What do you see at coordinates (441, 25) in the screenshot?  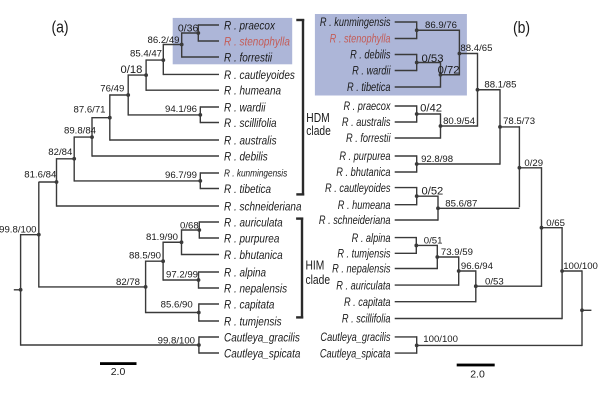 I see `svg-text: 86.9/76` at bounding box center [441, 25].